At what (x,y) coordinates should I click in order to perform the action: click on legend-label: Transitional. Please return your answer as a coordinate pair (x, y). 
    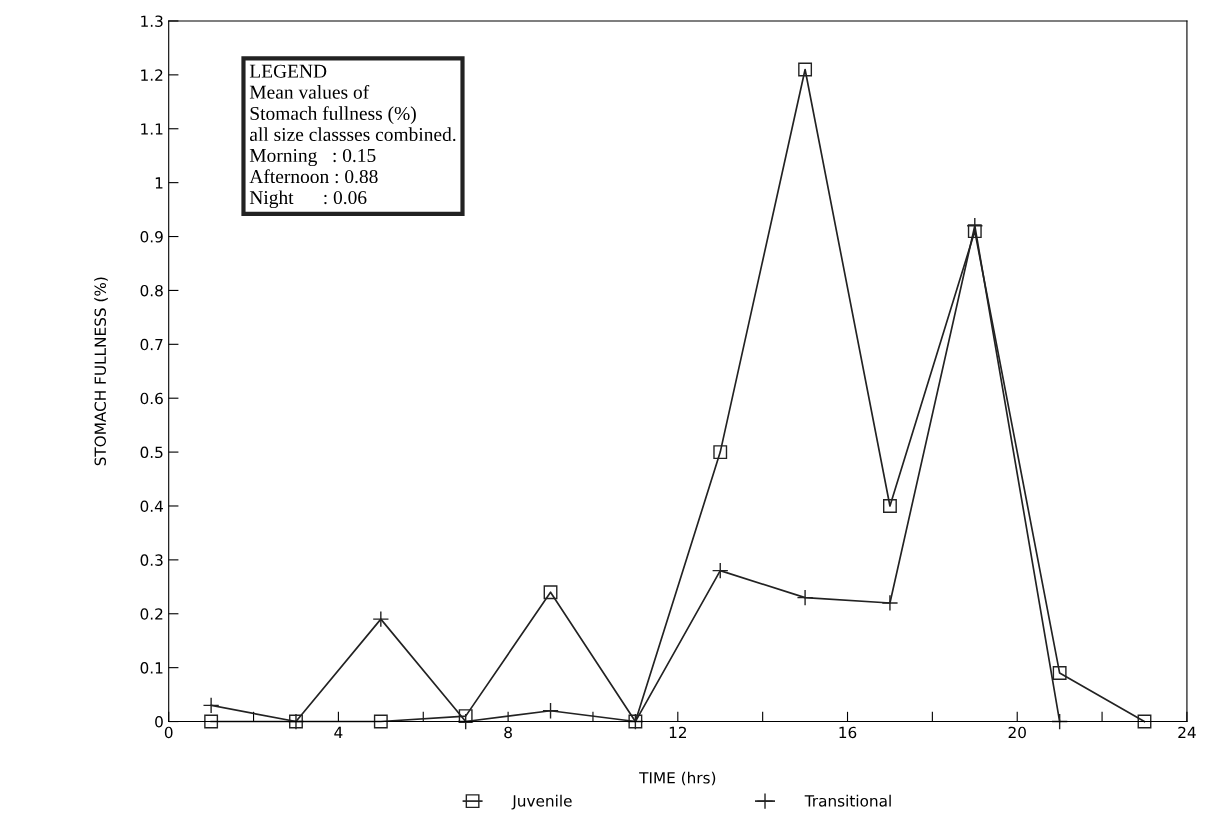
    Looking at the image, I should click on (847, 800).